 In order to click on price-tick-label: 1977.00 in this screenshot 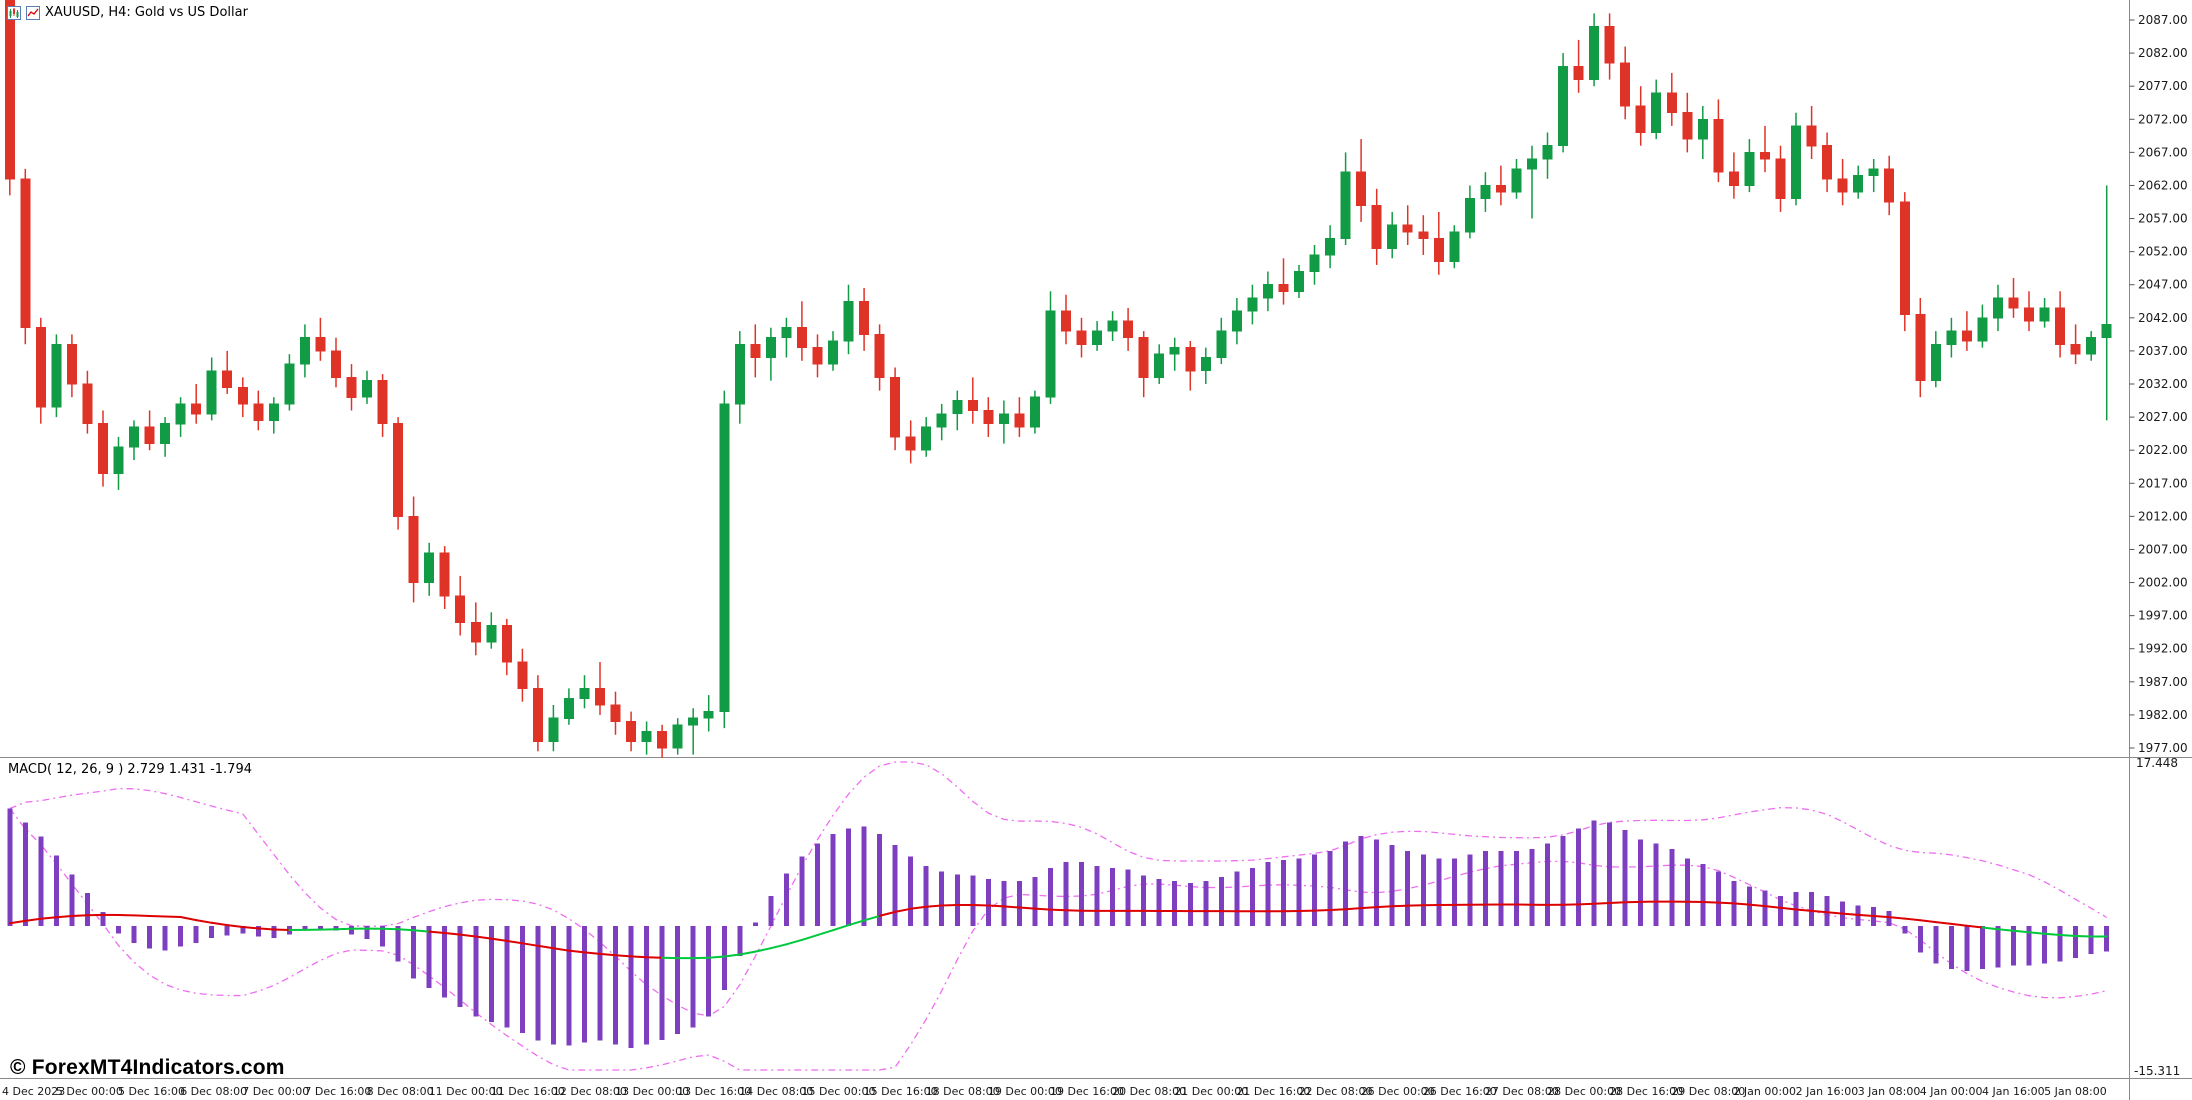, I will do `click(2163, 748)`.